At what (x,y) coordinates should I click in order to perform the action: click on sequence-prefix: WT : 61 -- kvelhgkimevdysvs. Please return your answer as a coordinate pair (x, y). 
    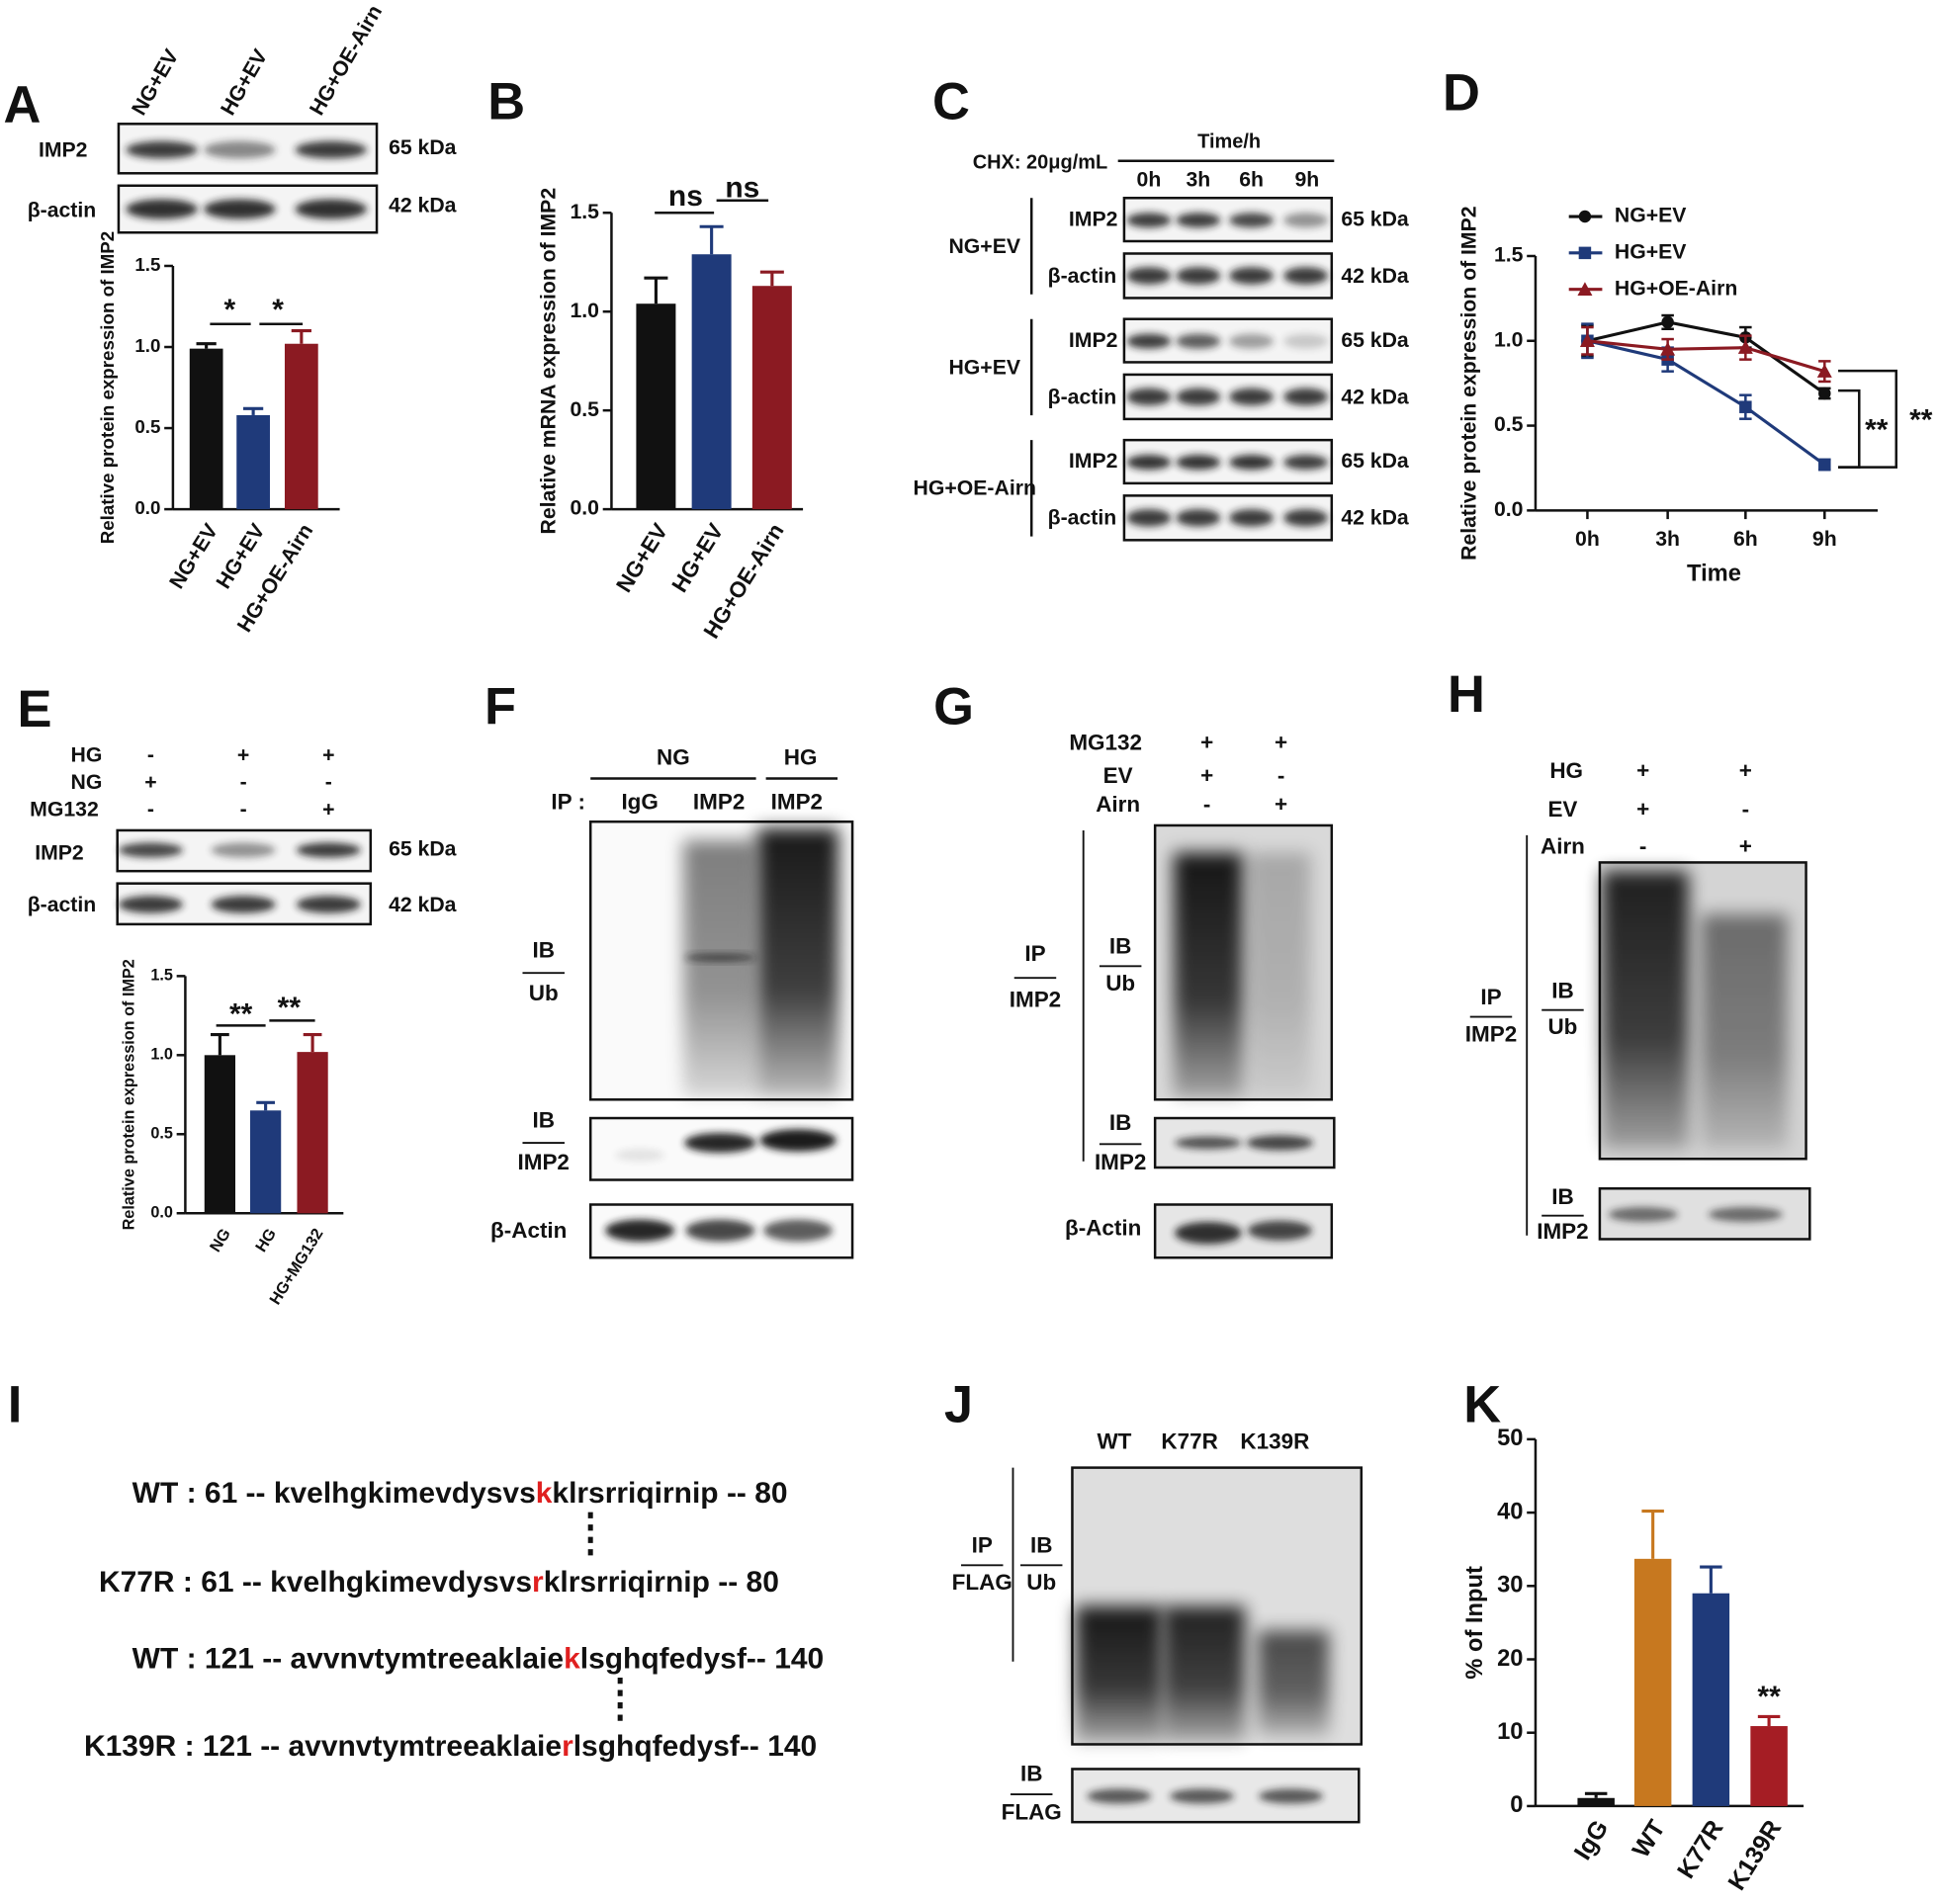
    Looking at the image, I should click on (334, 1493).